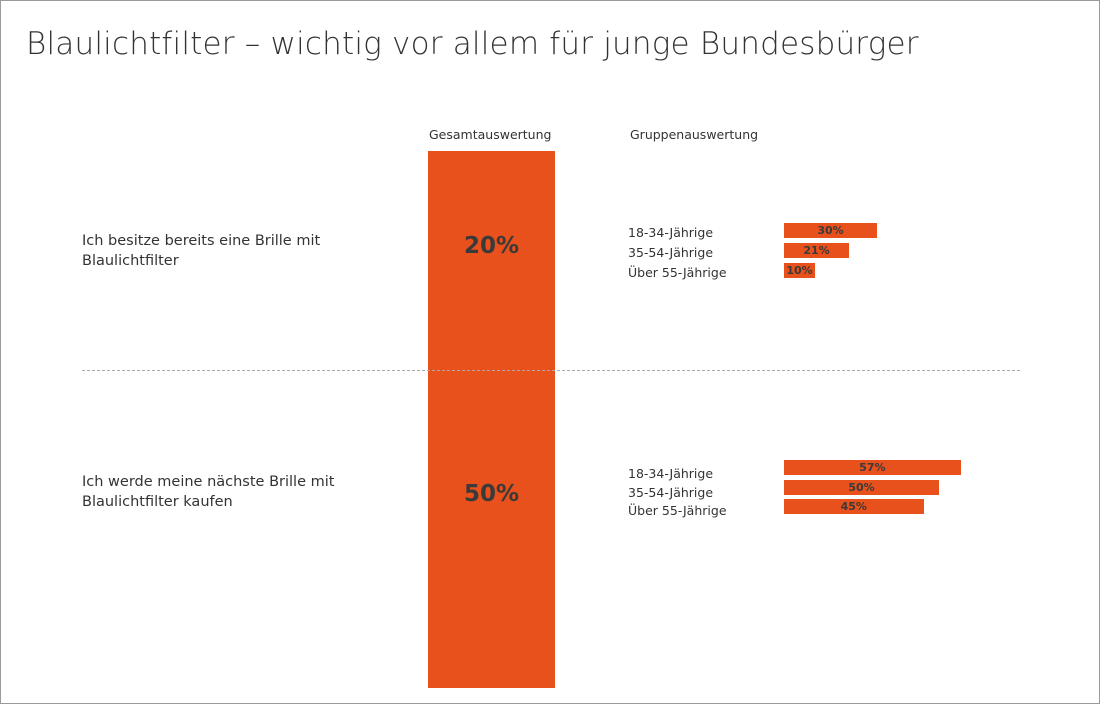 The height and width of the screenshot is (704, 1100). Describe the element at coordinates (490, 134) in the screenshot. I see `overall-column-header: Gesamtauswertung` at that location.